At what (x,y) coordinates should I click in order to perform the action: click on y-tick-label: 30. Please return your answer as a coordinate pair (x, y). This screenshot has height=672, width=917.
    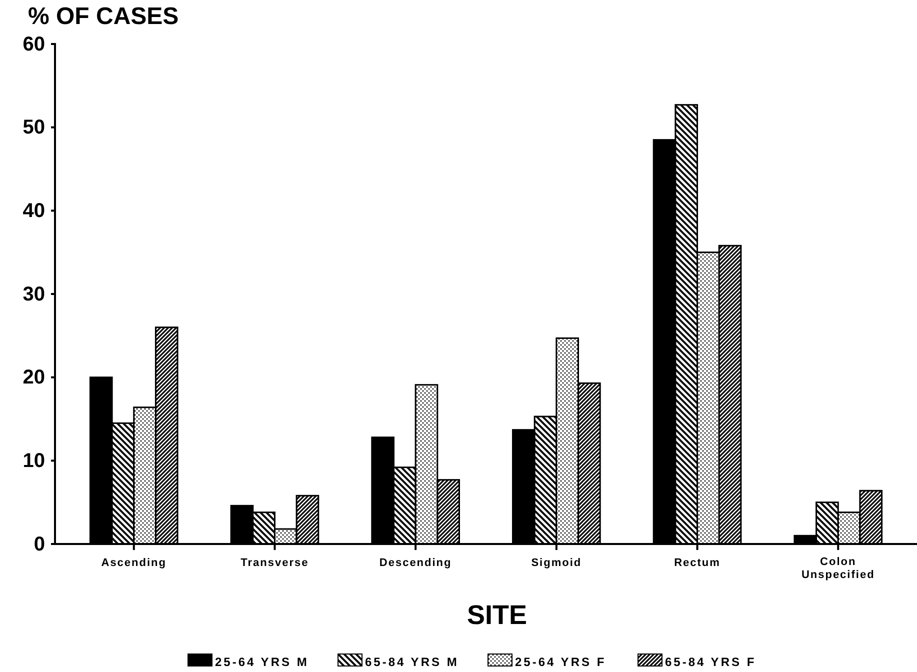
    Looking at the image, I should click on (33, 294).